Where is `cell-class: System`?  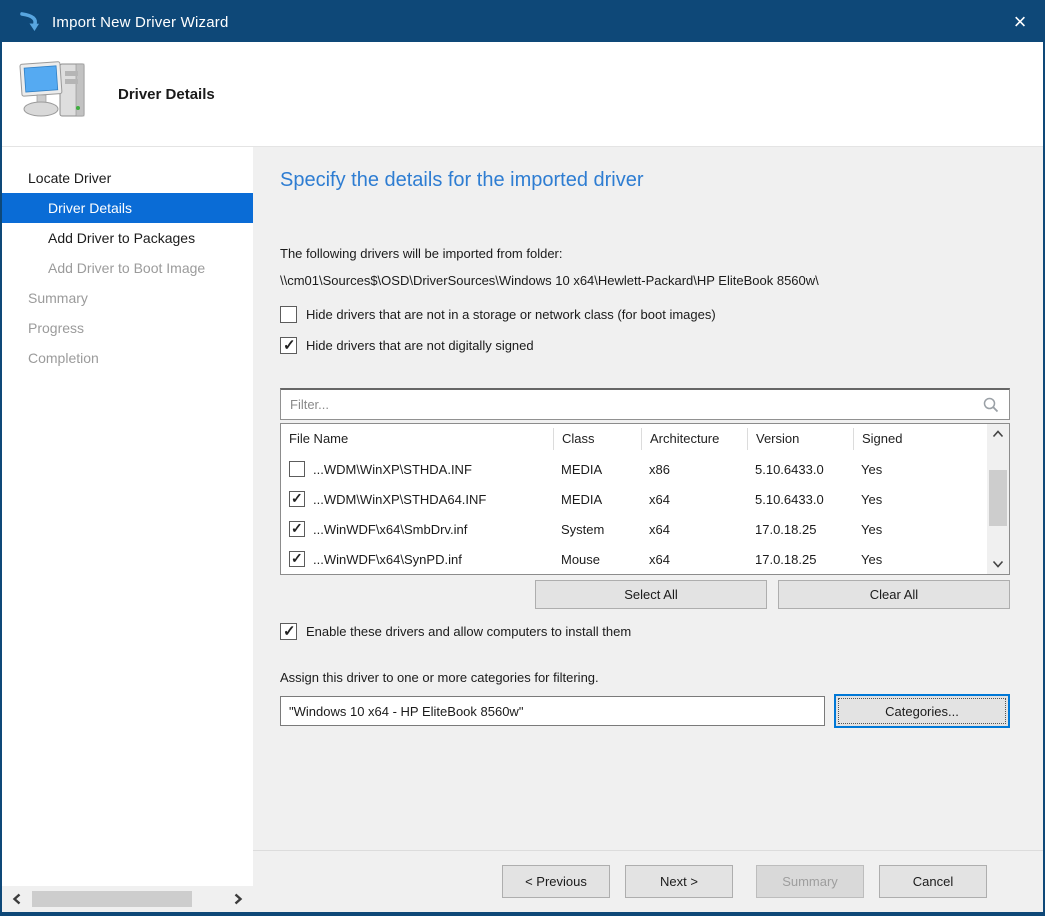 cell-class: System is located at coordinates (583, 529).